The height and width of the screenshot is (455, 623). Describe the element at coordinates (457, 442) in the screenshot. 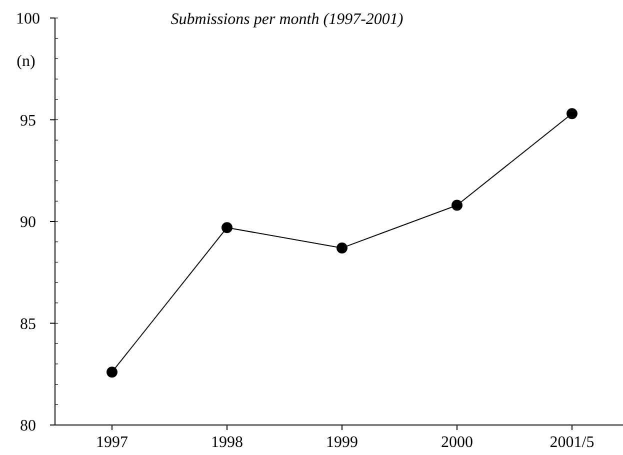

I see `x-tick-label: 2000` at that location.